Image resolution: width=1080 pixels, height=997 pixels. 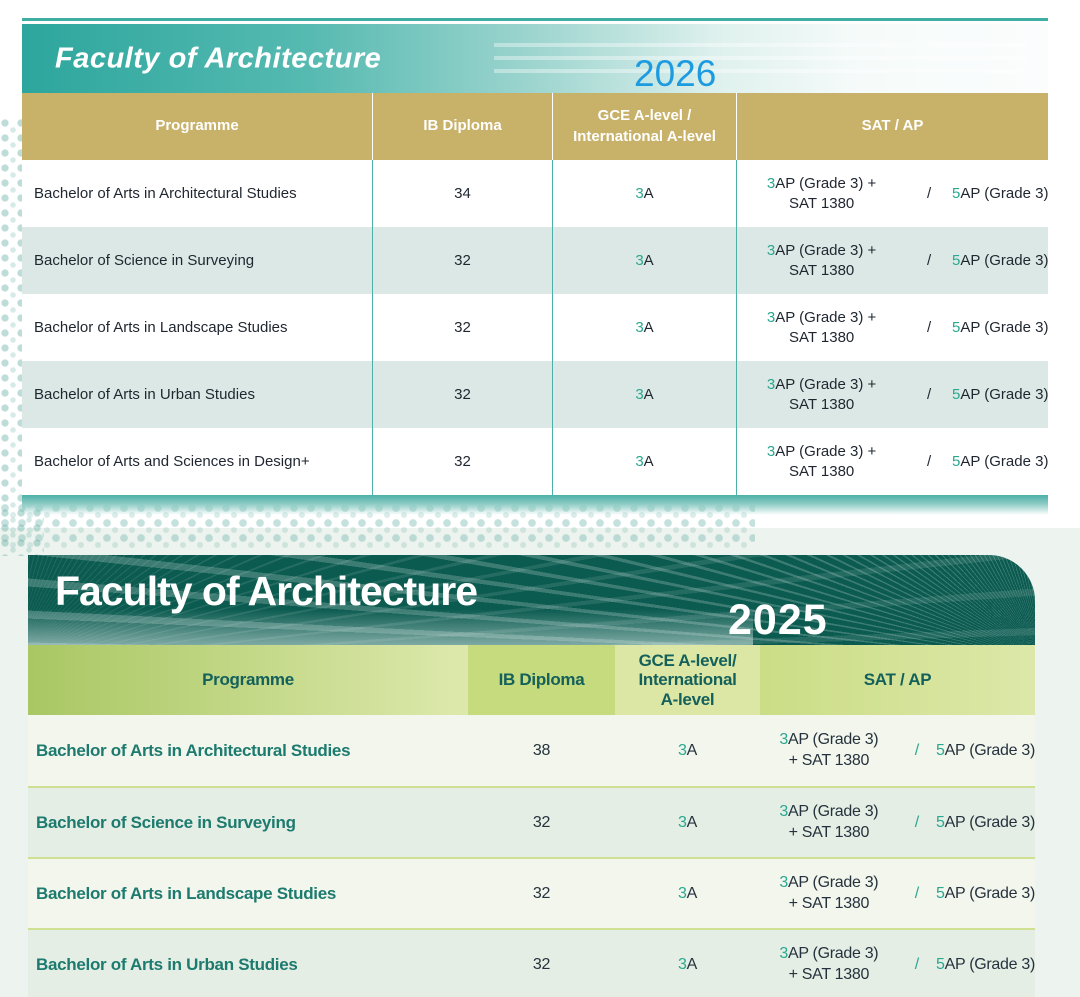 I want to click on programme-cell: Bachelor of Arts and Sciences in Design+, so click(x=197, y=461).